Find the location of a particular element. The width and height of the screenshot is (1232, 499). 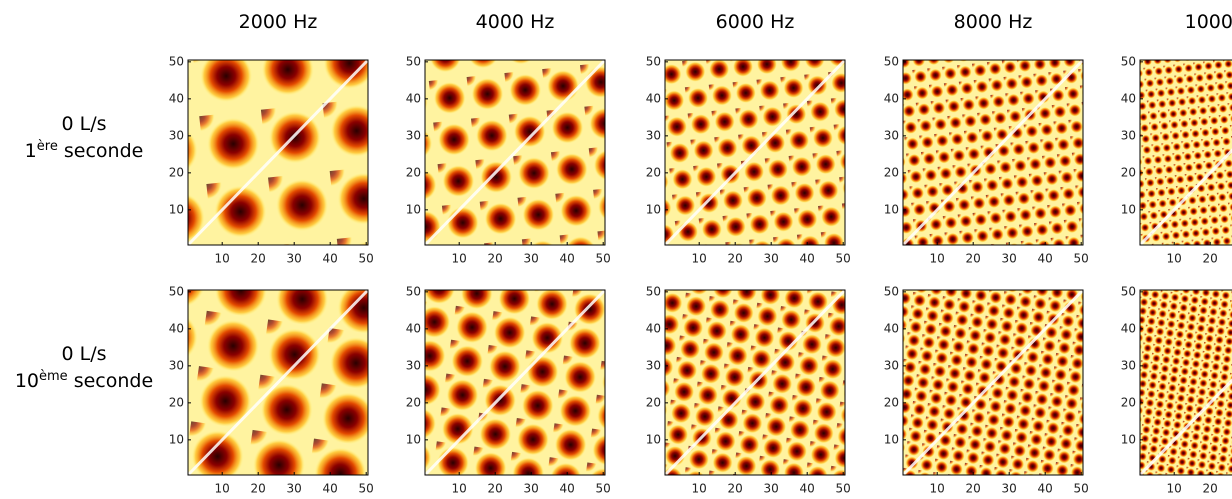

row-superscript: ème is located at coordinates (53, 376).